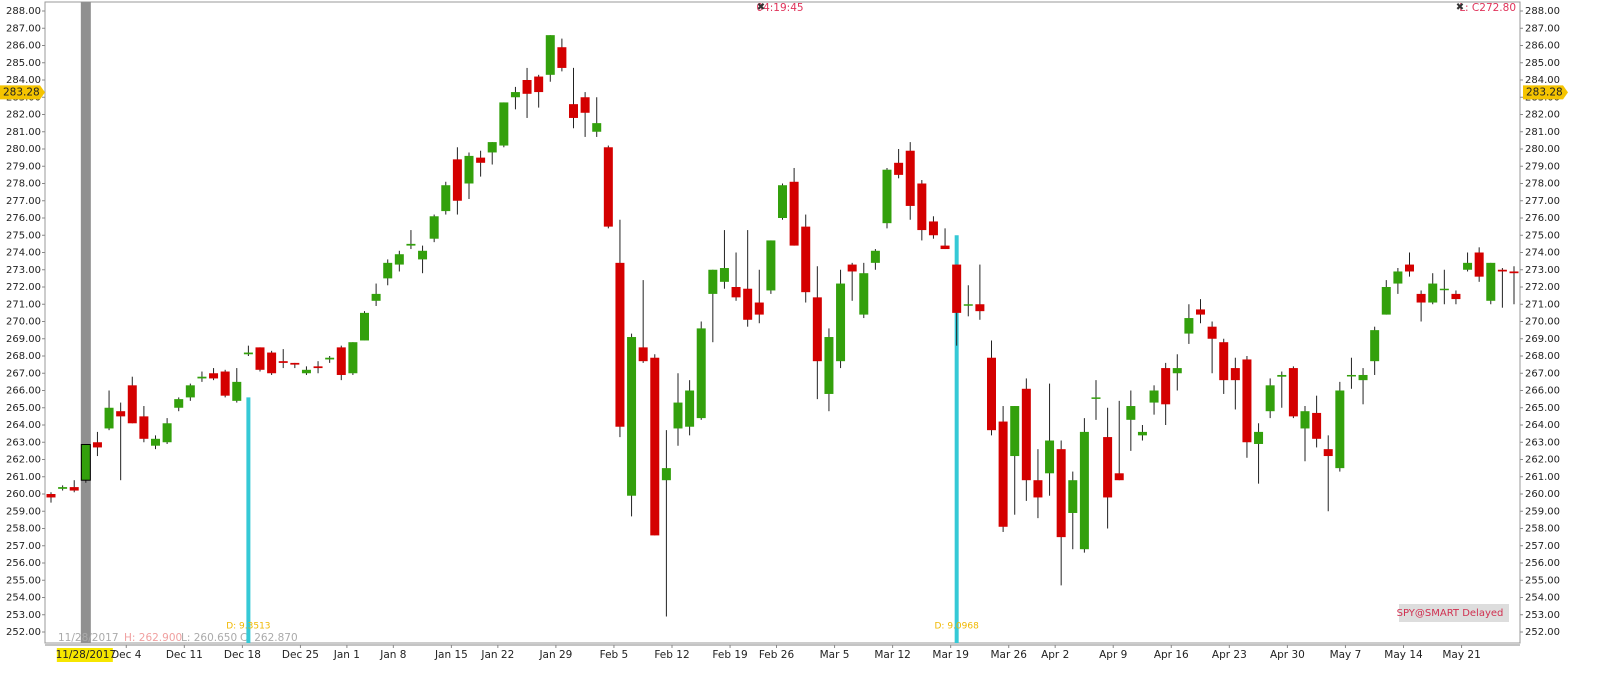  Describe the element at coordinates (1545, 92) in the screenshot. I see `price-marker` at that location.